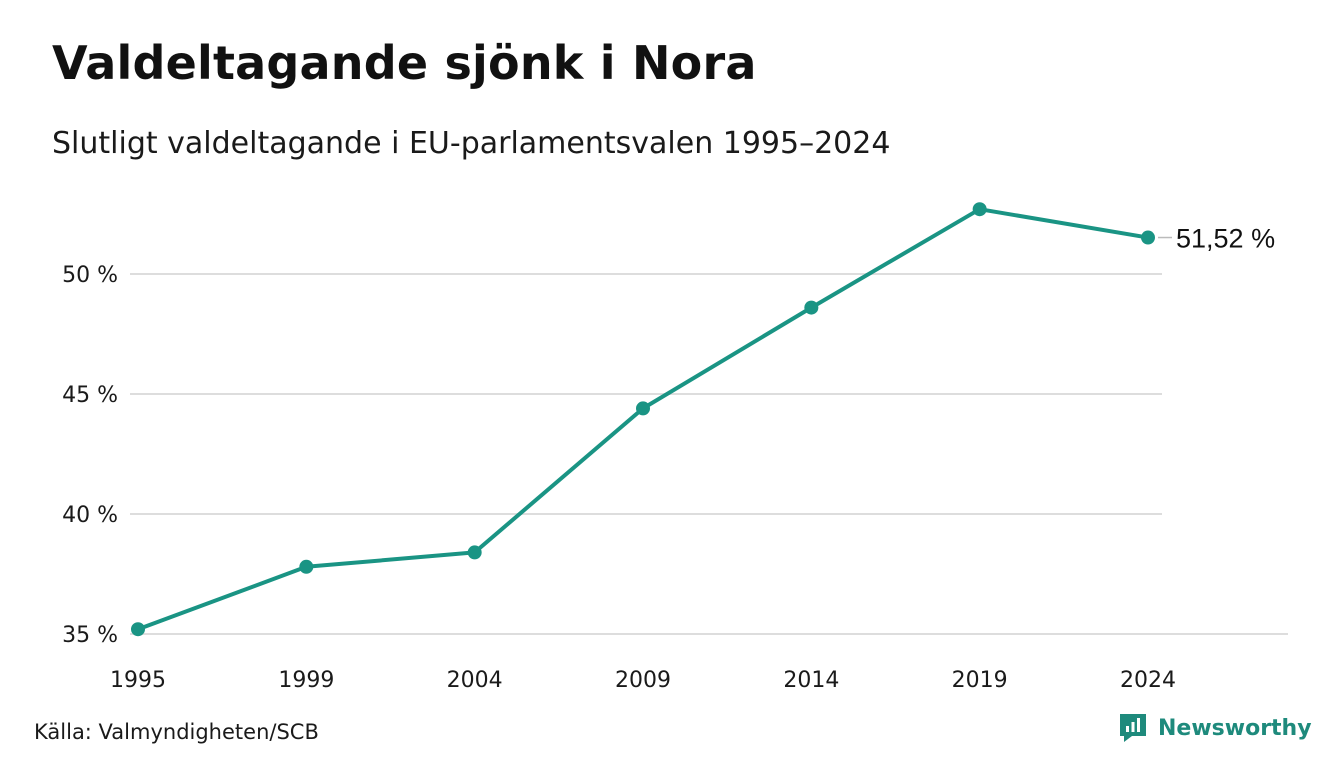 The image size is (1340, 780). What do you see at coordinates (138, 680) in the screenshot?
I see `x-tick-label: 1995` at bounding box center [138, 680].